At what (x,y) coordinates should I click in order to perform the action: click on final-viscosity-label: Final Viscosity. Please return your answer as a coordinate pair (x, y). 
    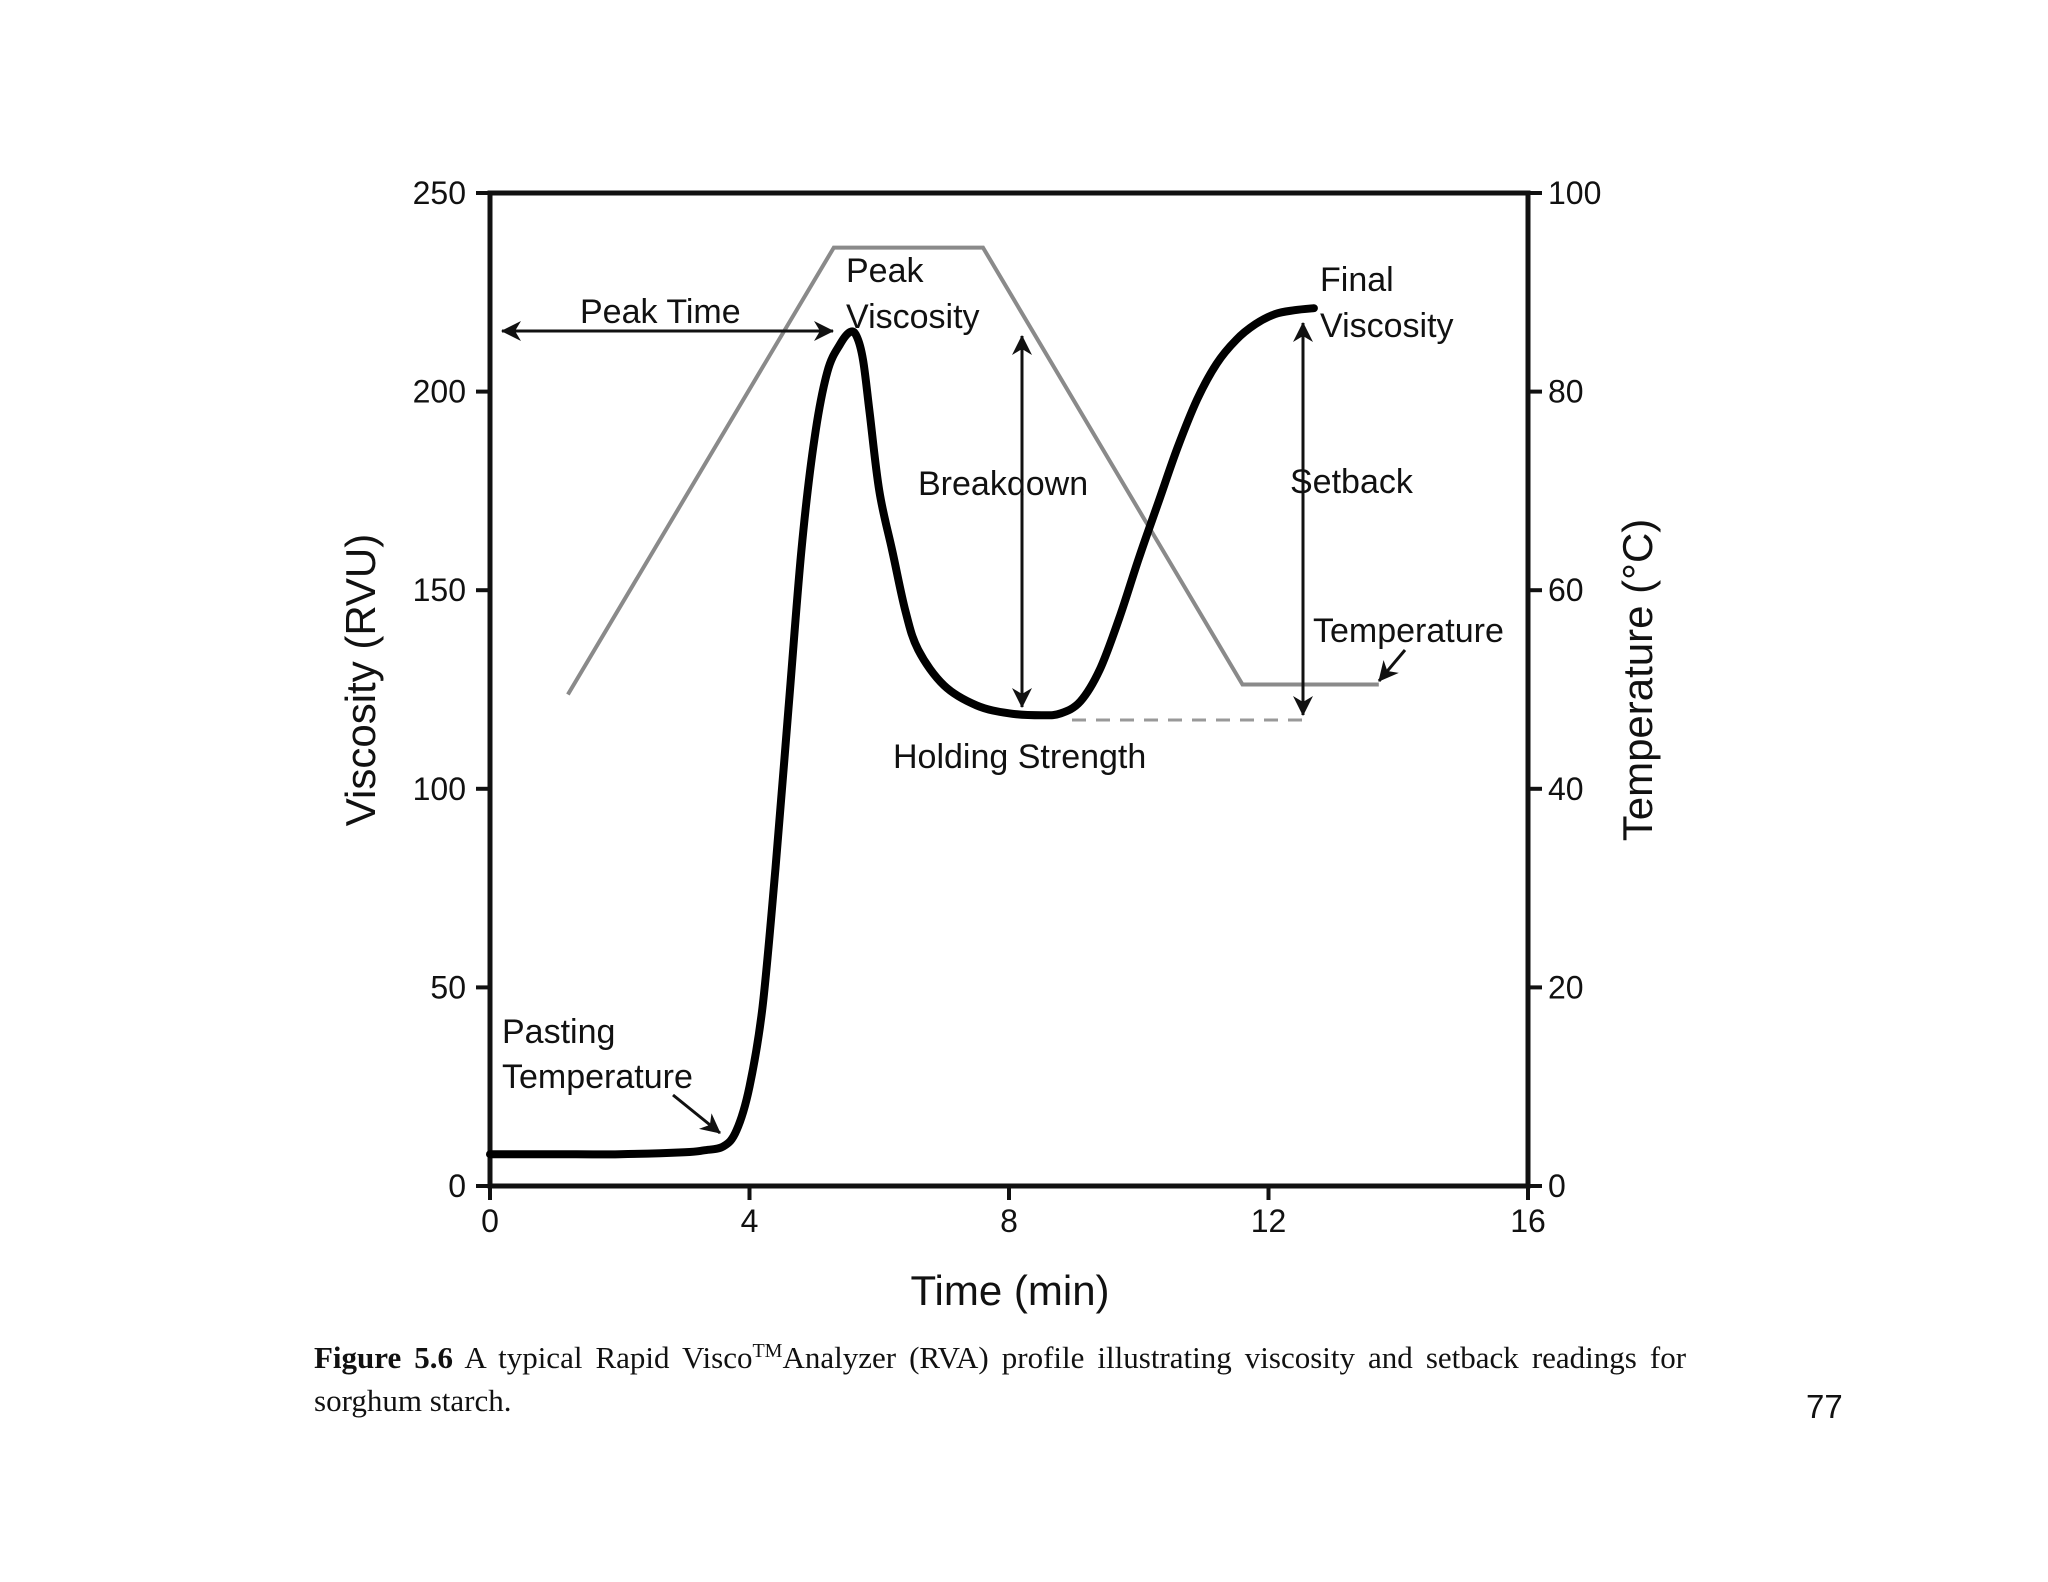
    Looking at the image, I should click on (1387, 303).